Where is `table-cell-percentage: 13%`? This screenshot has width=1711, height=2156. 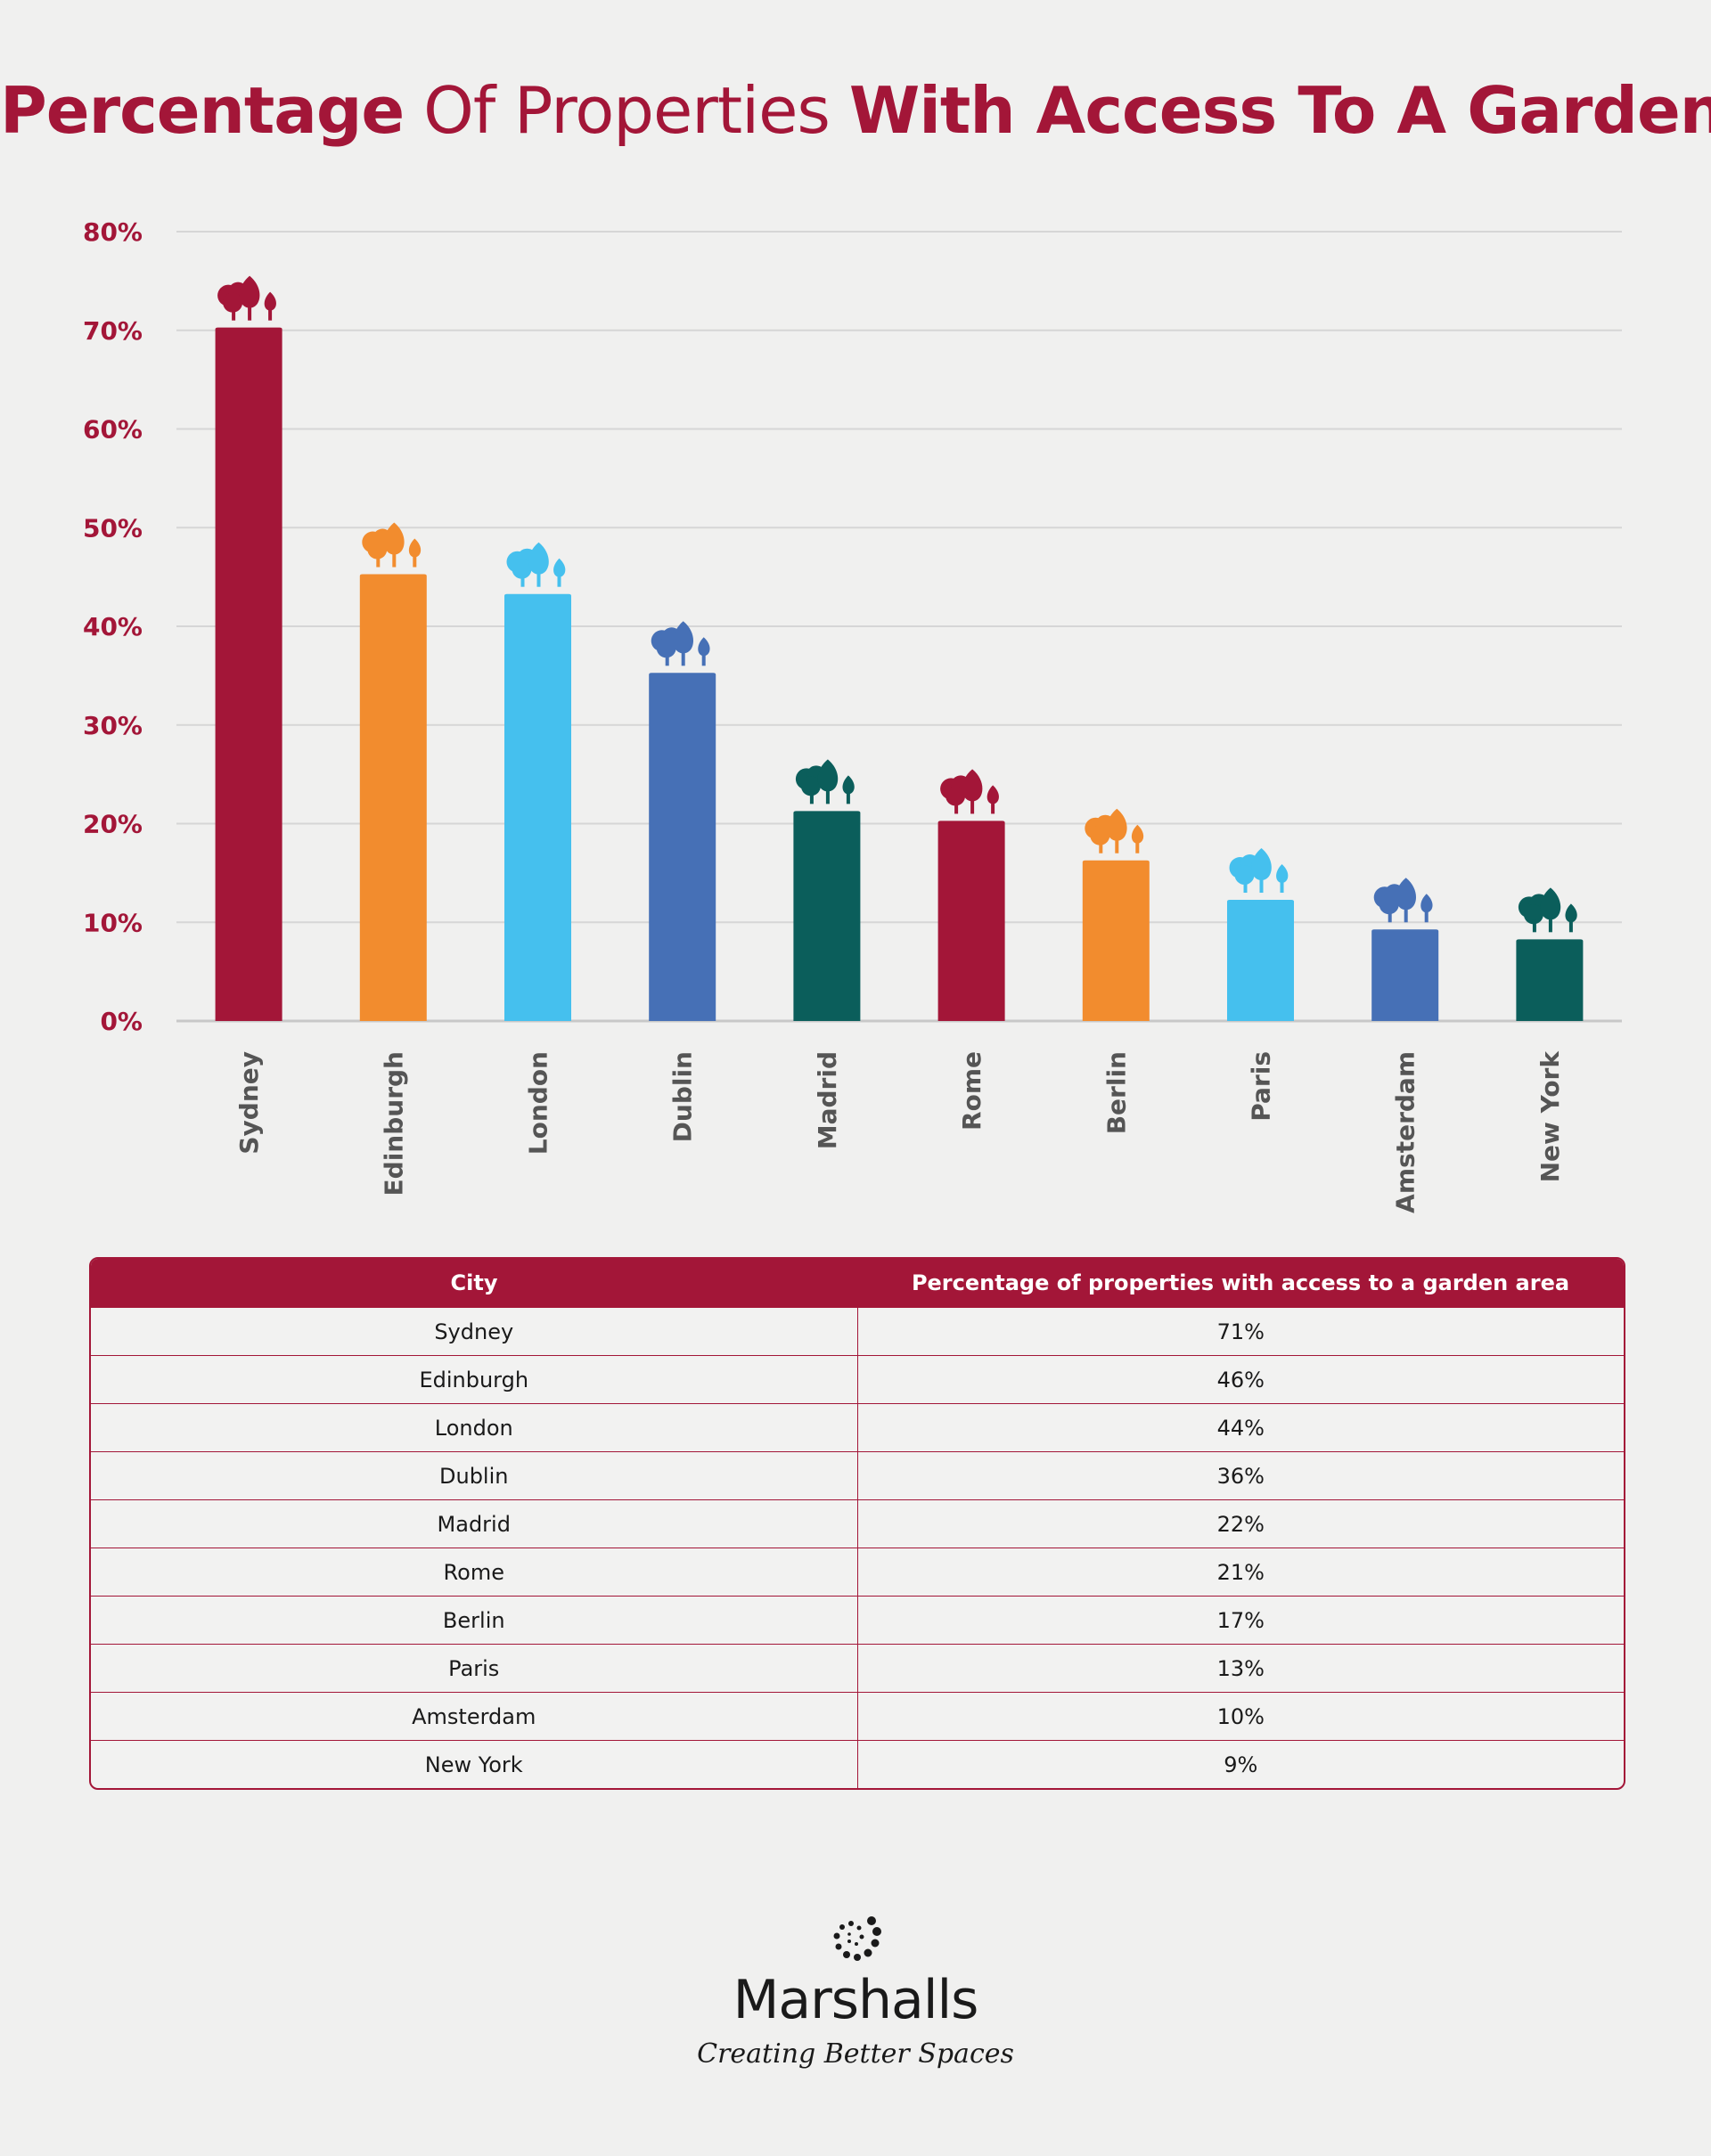
table-cell-percentage: 13% is located at coordinates (1240, 1668).